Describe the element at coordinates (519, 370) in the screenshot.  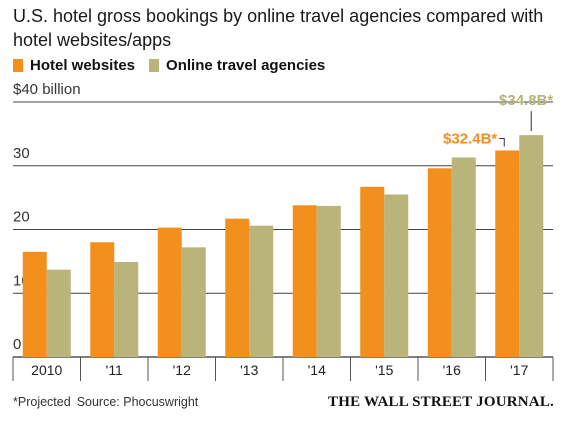
I see `x-tick-label: '17` at that location.